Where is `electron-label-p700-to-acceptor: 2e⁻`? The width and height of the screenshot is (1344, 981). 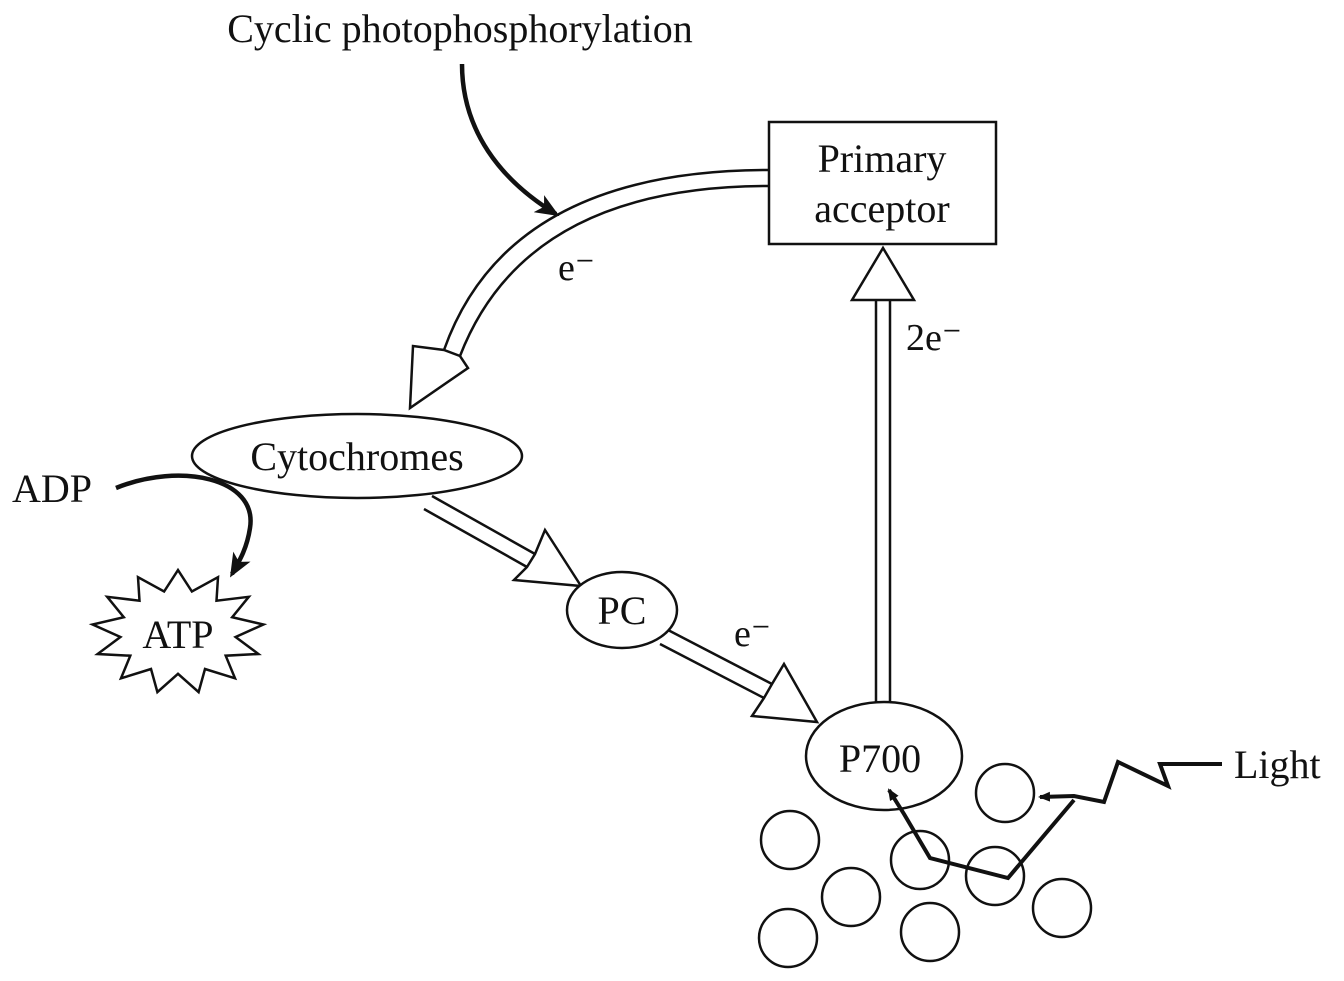 electron-label-p700-to-acceptor: 2e⁻ is located at coordinates (934, 338).